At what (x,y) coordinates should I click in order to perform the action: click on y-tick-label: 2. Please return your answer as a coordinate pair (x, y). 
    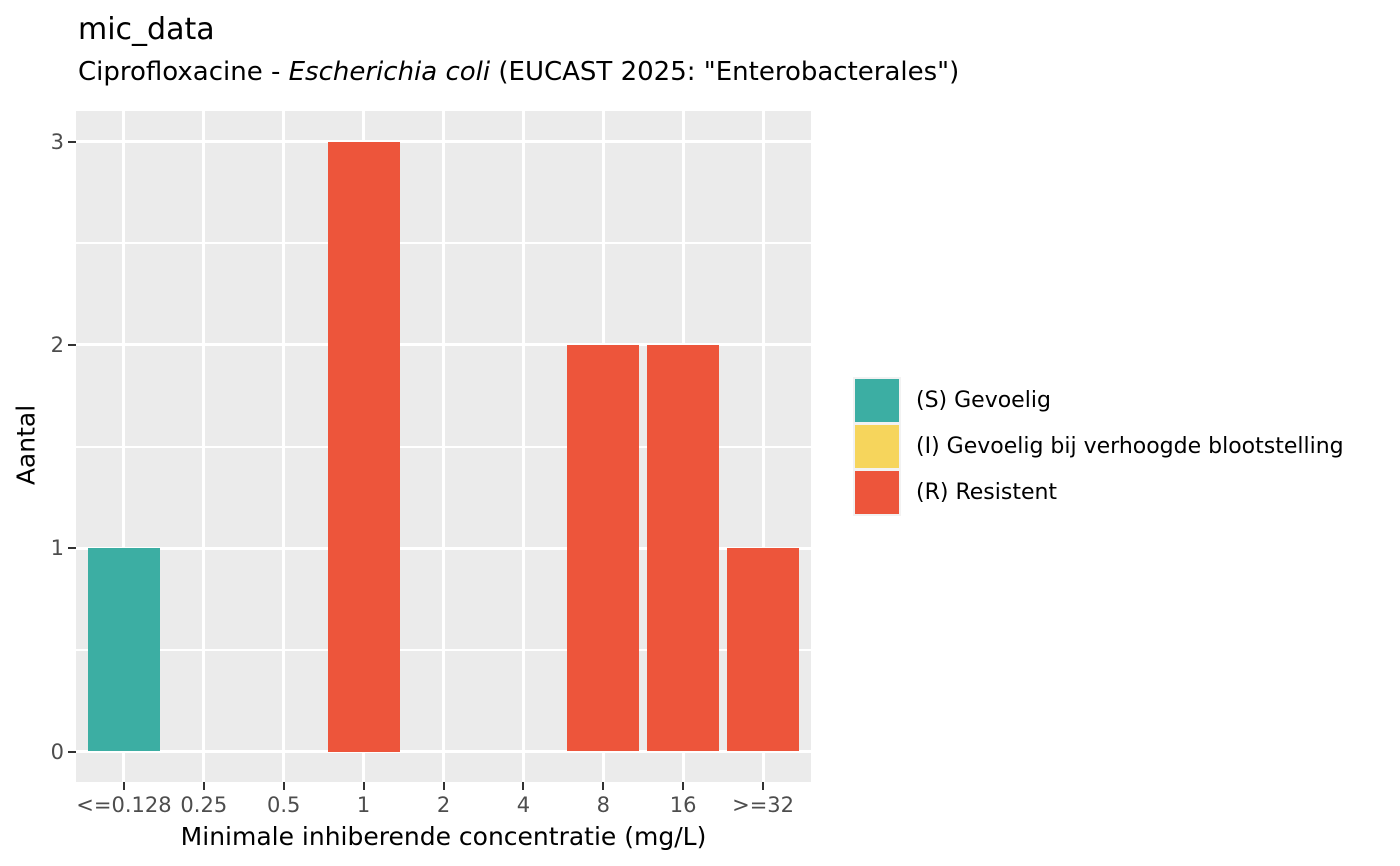
    Looking at the image, I should click on (57, 344).